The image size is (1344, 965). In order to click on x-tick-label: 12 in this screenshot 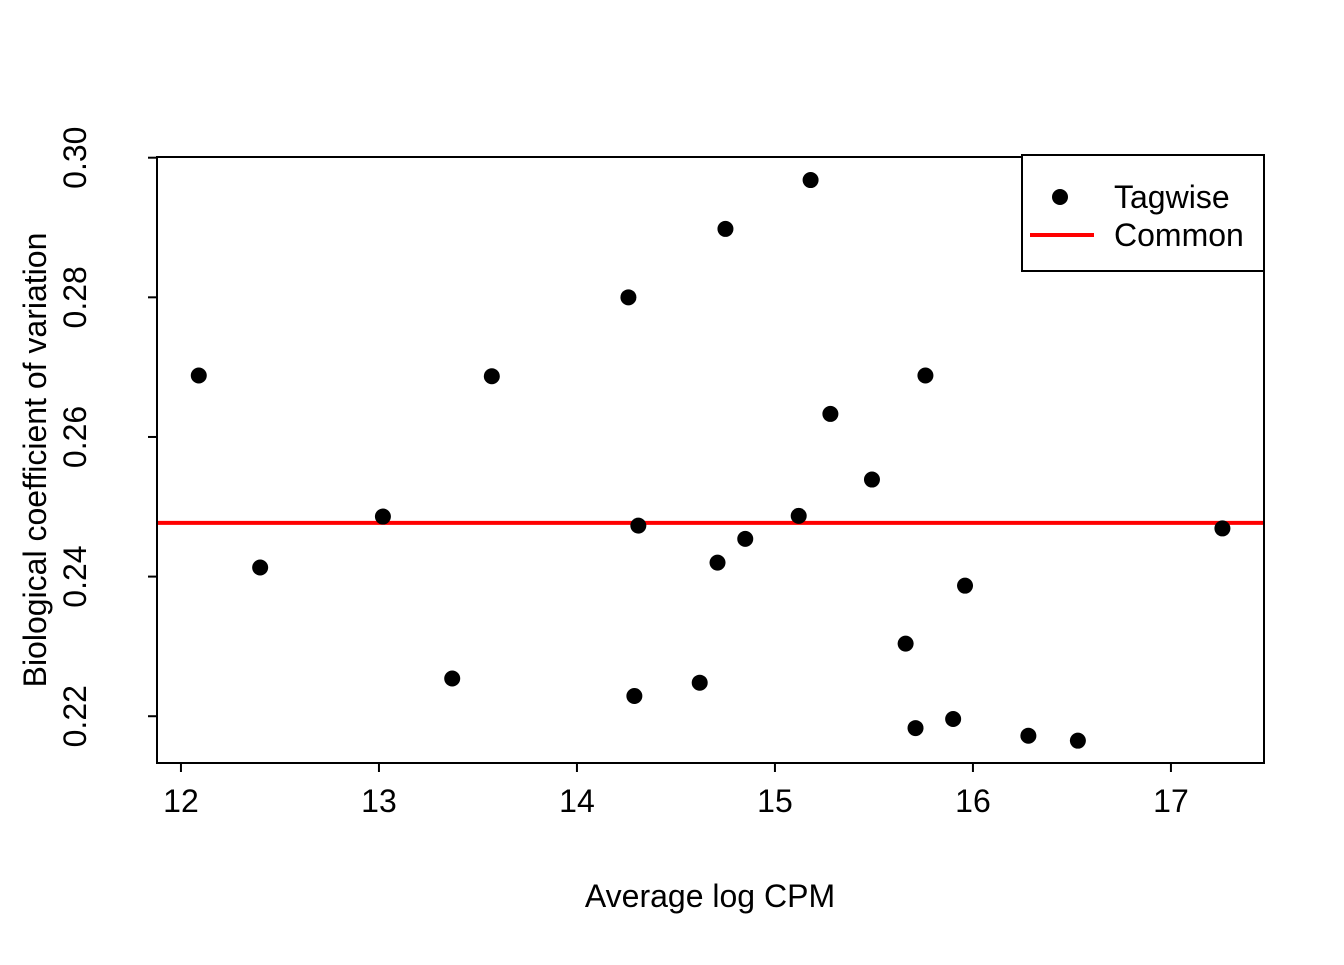, I will do `click(181, 801)`.